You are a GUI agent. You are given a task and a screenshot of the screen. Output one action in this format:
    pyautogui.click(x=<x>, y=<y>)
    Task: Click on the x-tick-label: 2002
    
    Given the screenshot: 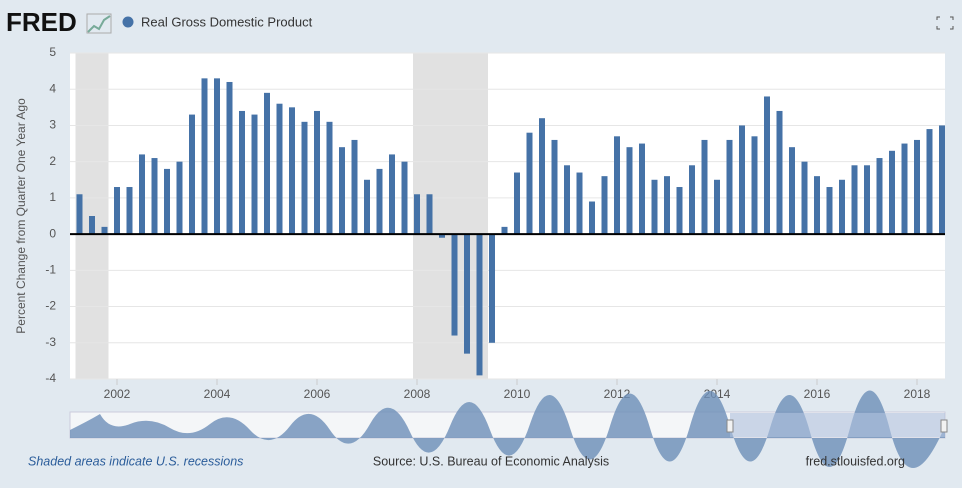 What is the action you would take?
    pyautogui.click(x=117, y=394)
    